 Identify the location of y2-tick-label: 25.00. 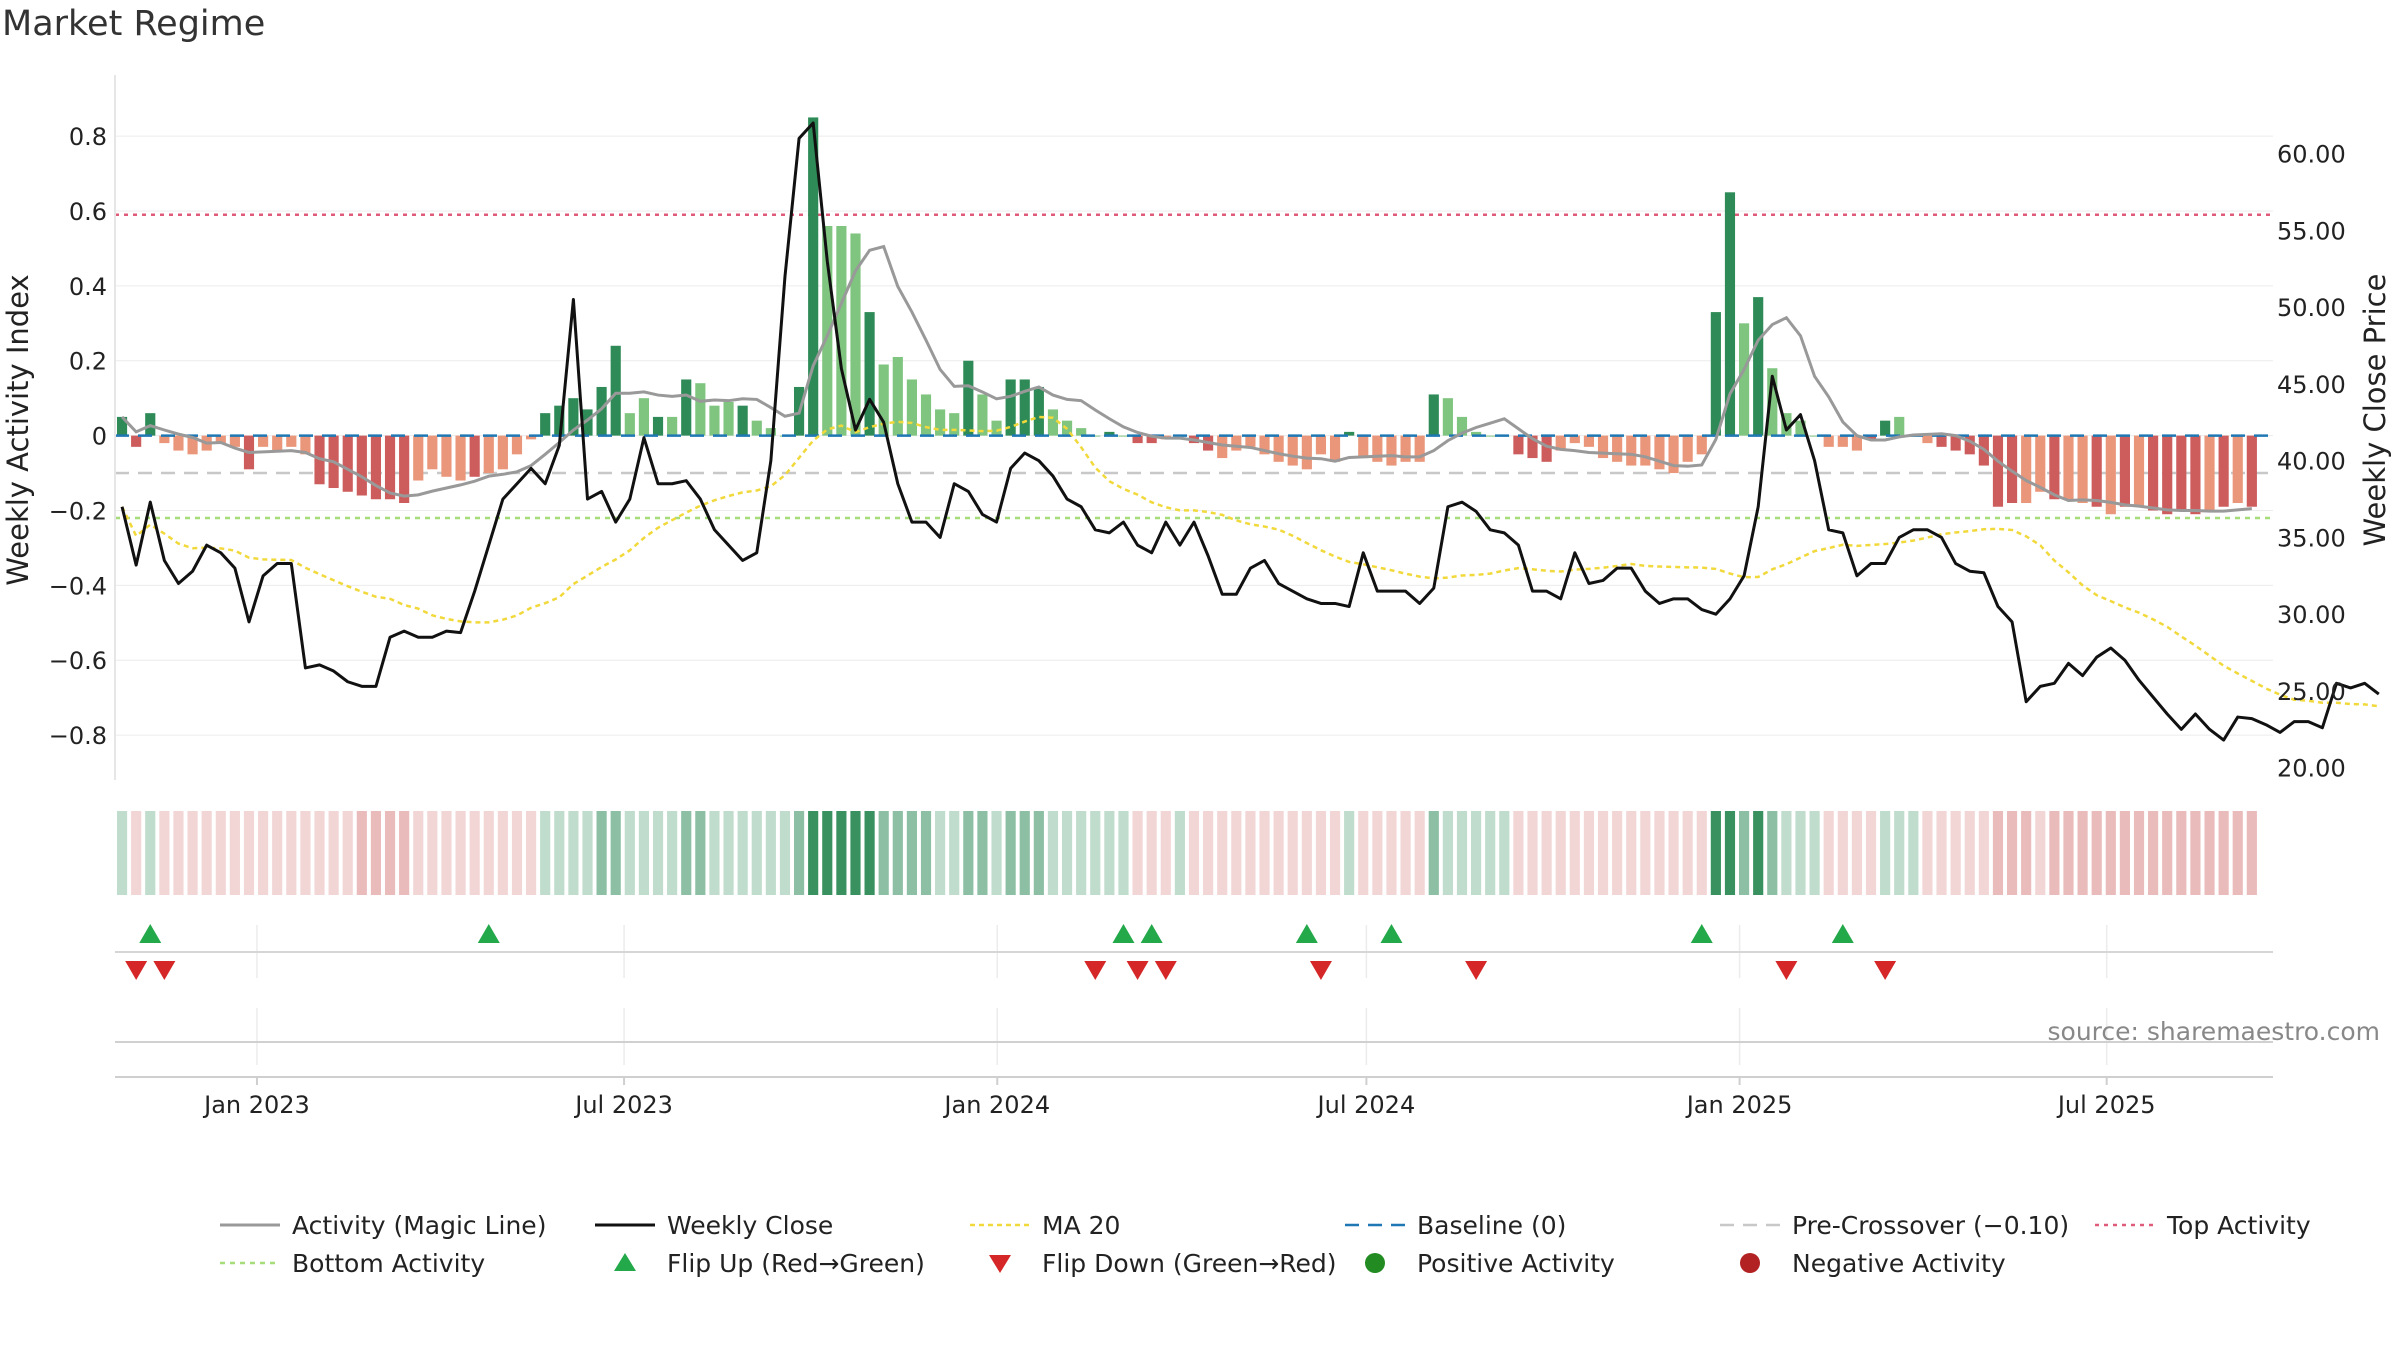
(2311, 692).